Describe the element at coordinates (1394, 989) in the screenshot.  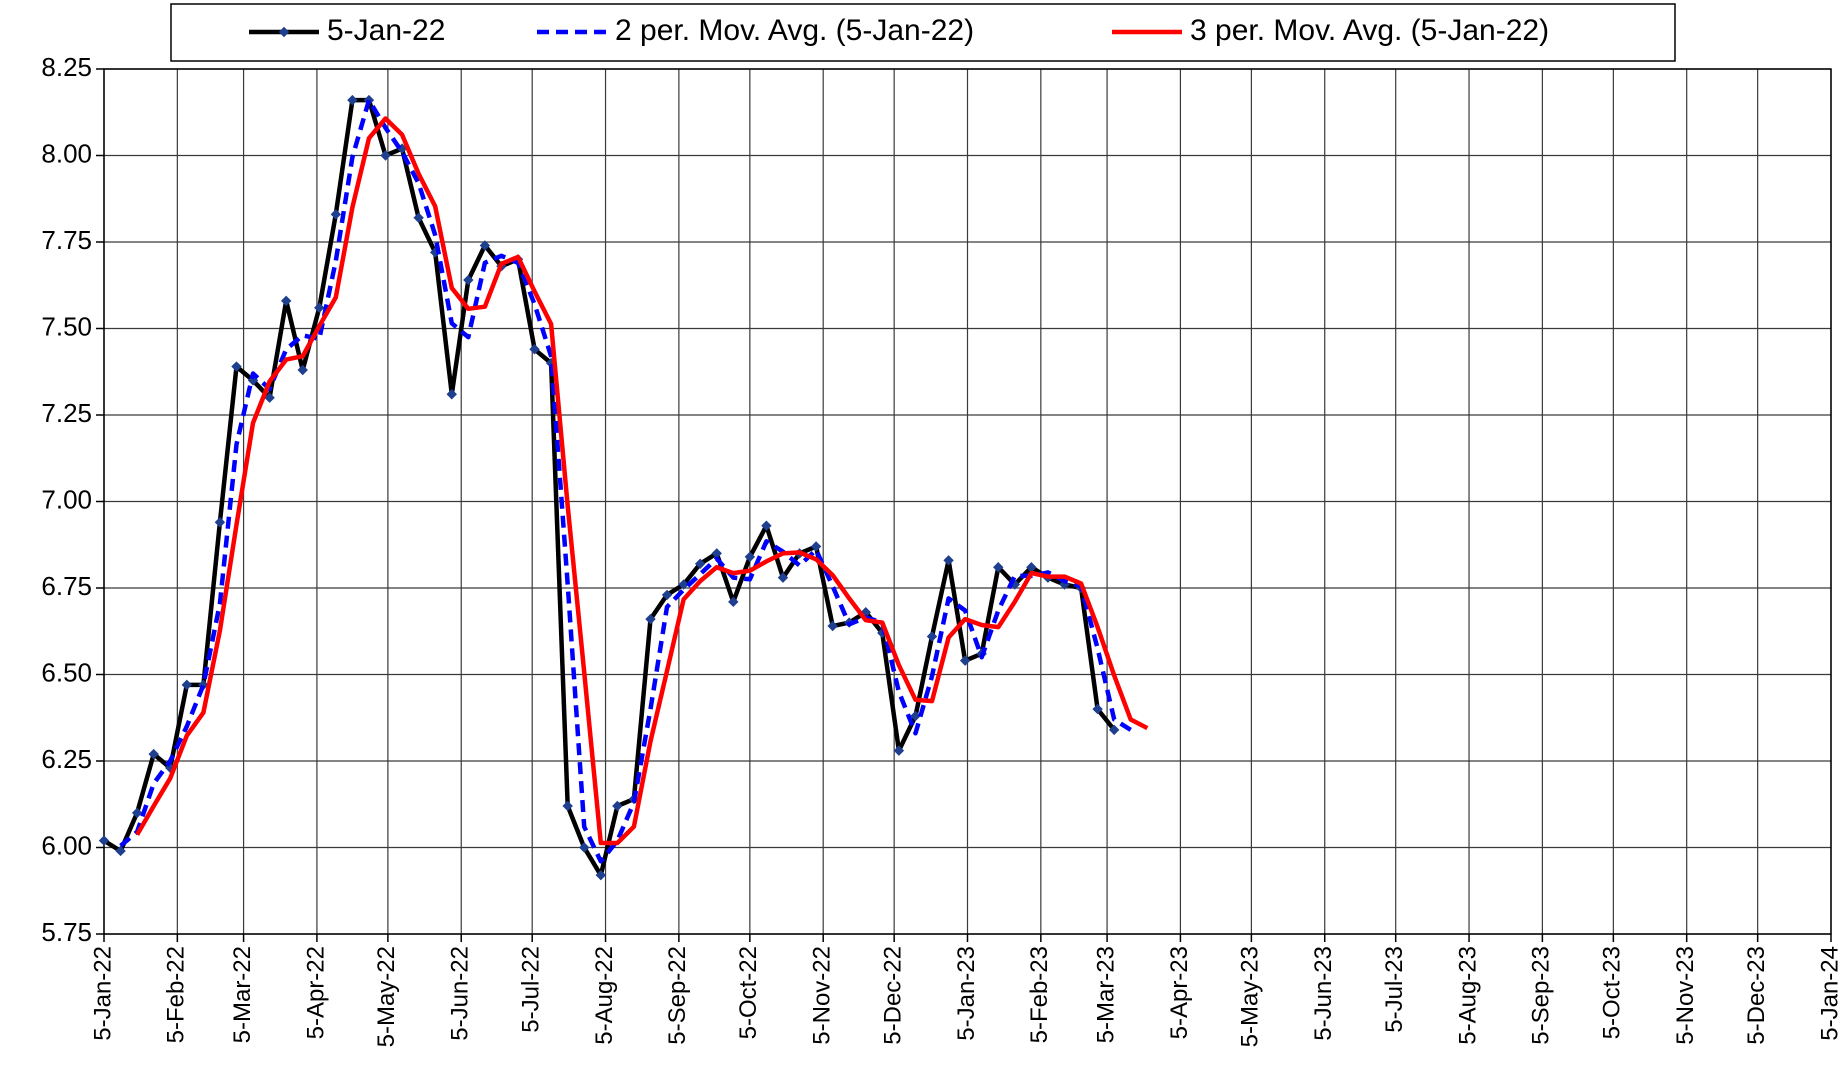
I see `x-tick-label: 5-Jul-23` at that location.